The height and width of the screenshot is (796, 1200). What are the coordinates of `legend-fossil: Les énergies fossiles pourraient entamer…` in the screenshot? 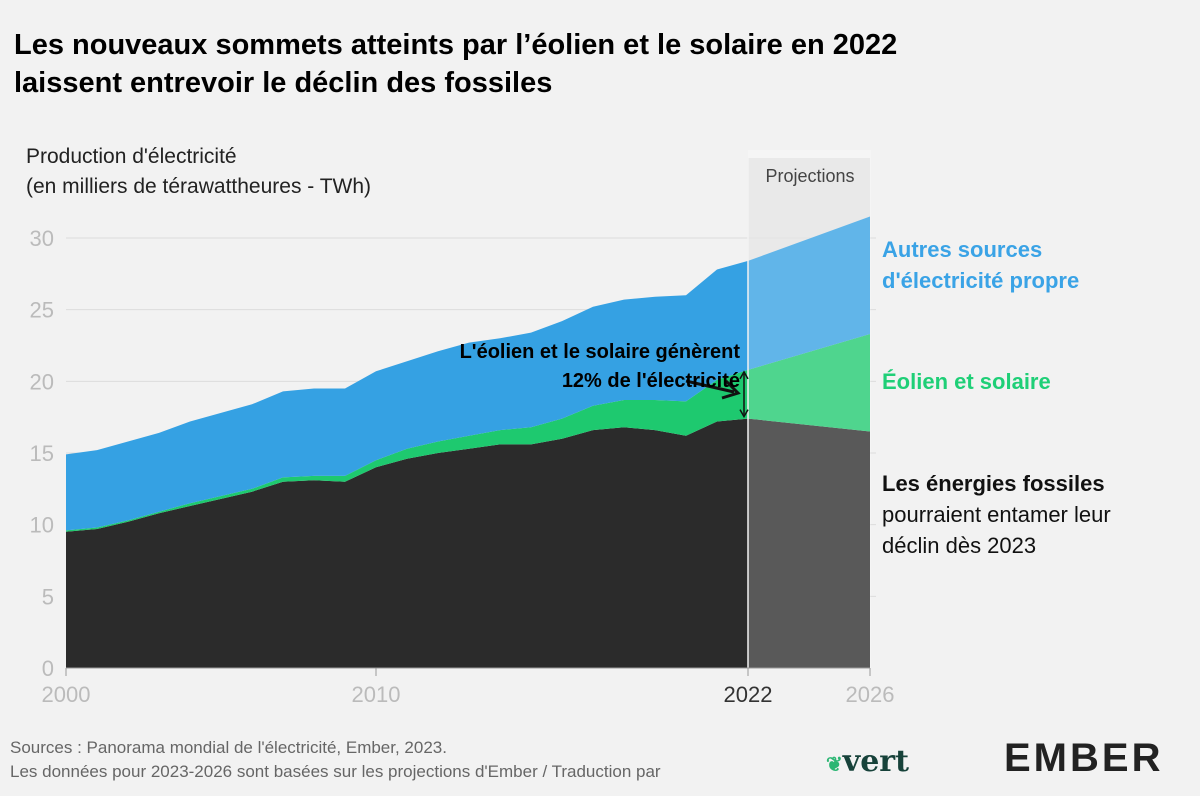 It's located at (996, 514).